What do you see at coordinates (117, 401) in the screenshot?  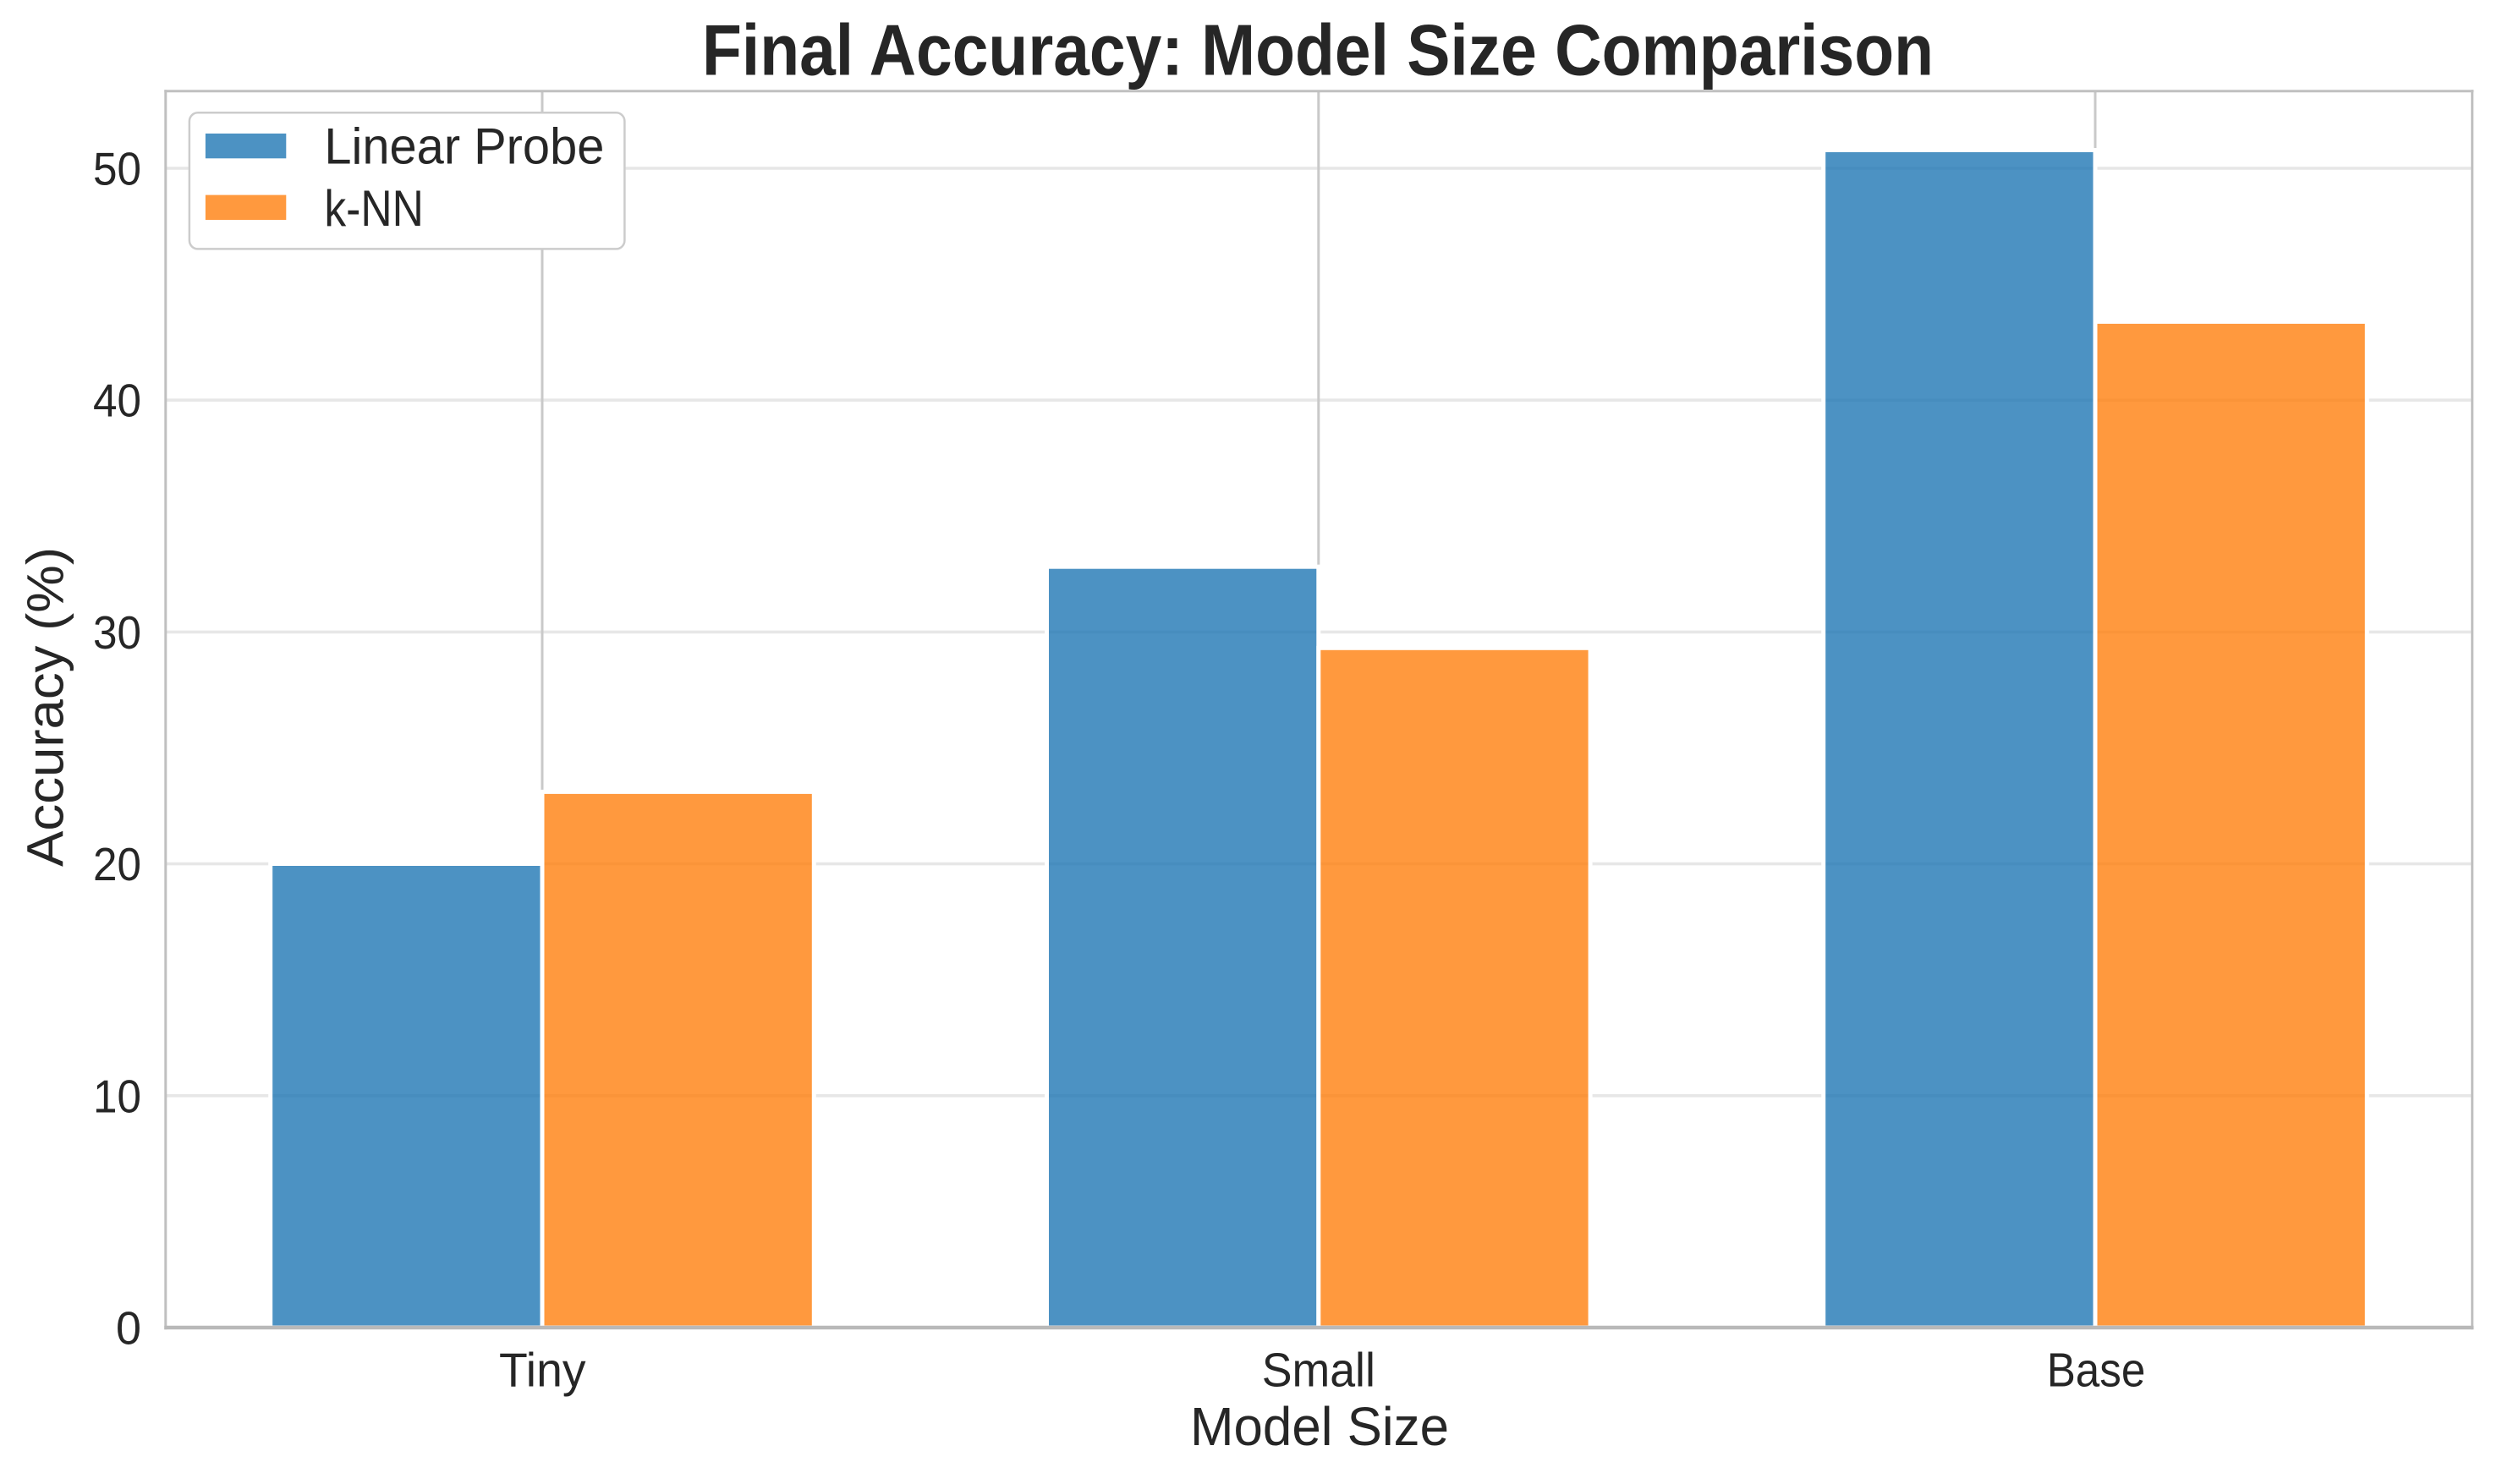 I see `svg-text: 40` at bounding box center [117, 401].